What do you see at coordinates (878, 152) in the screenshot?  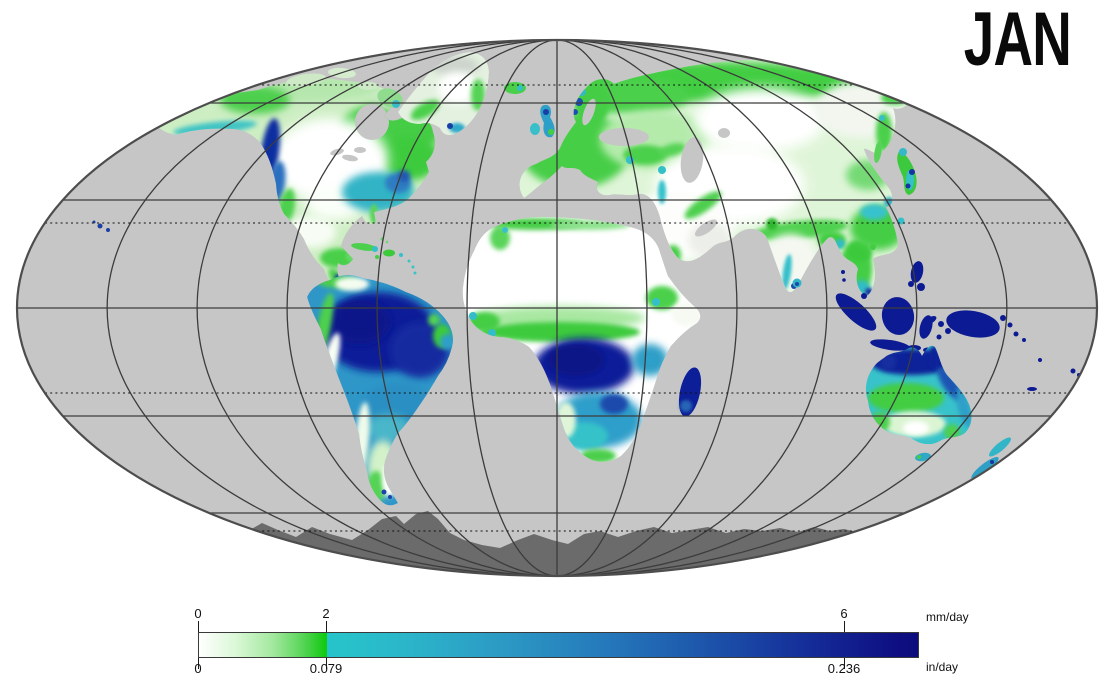 I see `sakhalin` at bounding box center [878, 152].